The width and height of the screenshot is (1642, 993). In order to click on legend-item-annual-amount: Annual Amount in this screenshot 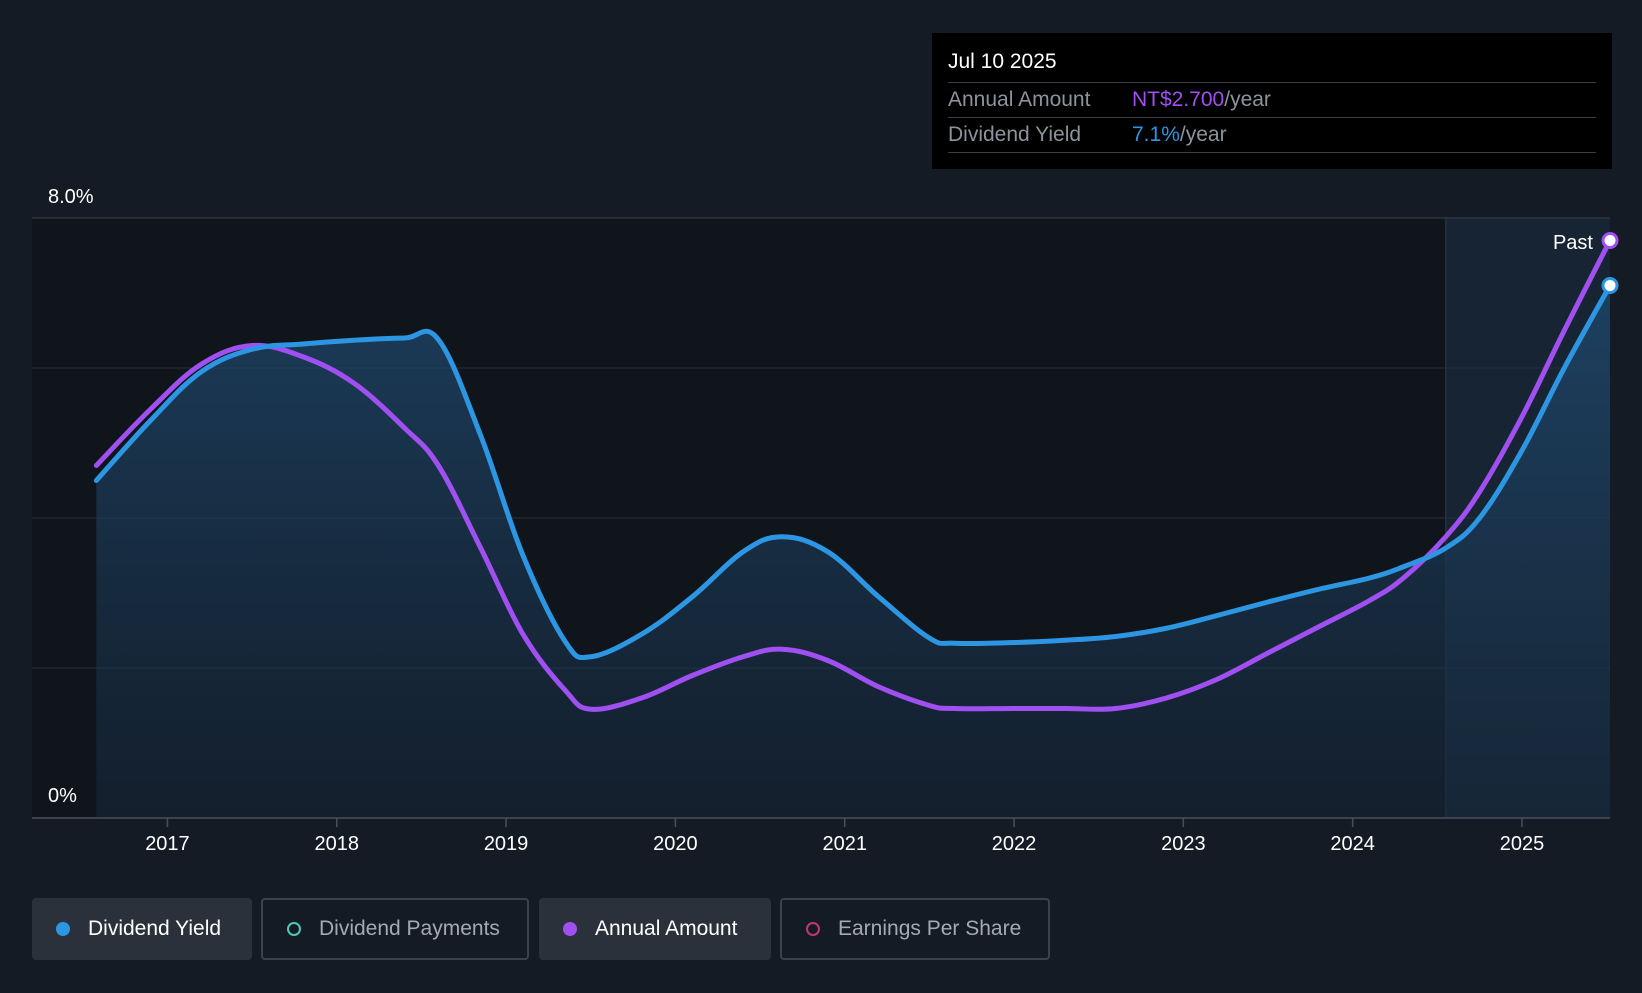, I will do `click(655, 929)`.